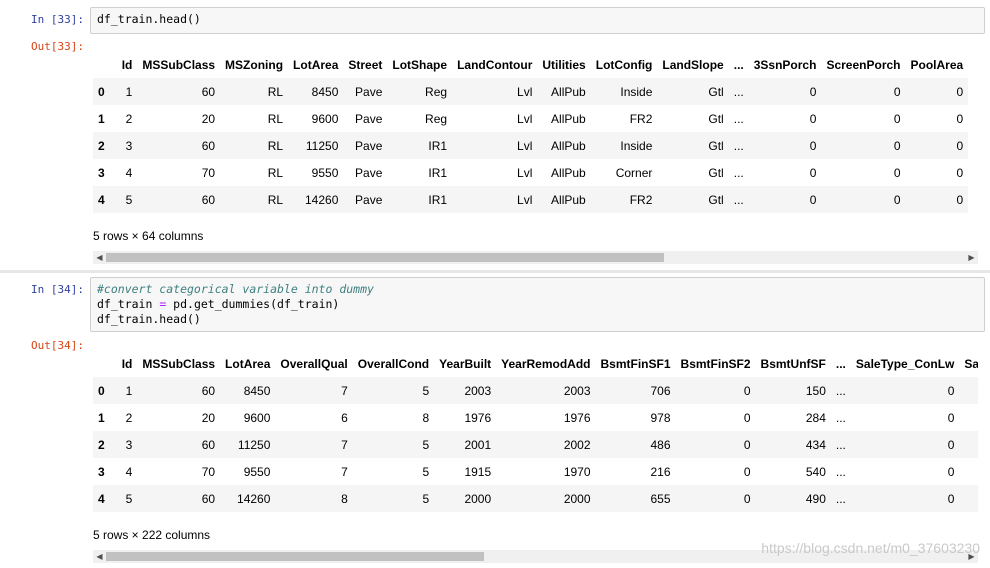  Describe the element at coordinates (101, 199) in the screenshot. I see `row-index: 4` at that location.